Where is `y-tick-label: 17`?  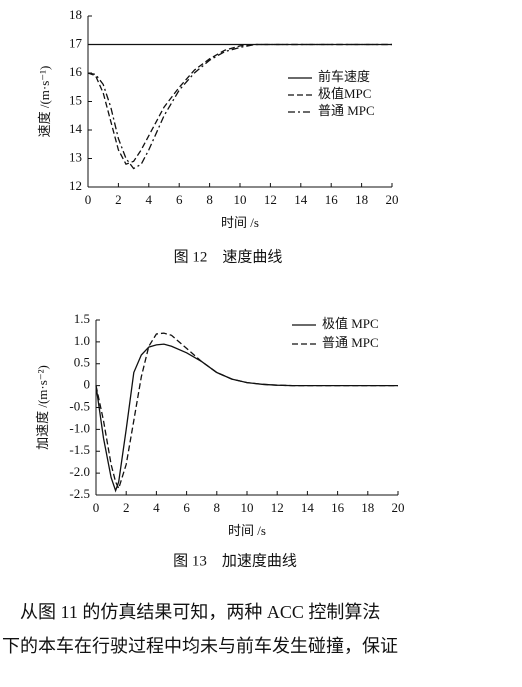 y-tick-label: 17 is located at coordinates (76, 42).